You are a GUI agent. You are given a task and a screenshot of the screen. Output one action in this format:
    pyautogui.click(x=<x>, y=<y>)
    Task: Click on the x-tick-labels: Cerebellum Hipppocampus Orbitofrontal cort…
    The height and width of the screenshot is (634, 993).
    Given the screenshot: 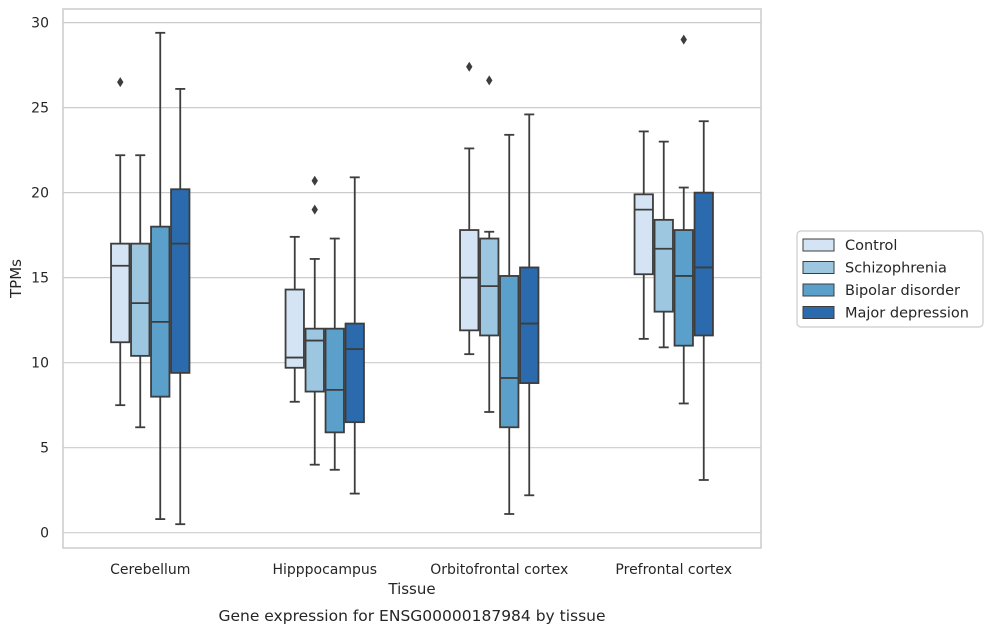 What is the action you would take?
    pyautogui.click(x=421, y=570)
    